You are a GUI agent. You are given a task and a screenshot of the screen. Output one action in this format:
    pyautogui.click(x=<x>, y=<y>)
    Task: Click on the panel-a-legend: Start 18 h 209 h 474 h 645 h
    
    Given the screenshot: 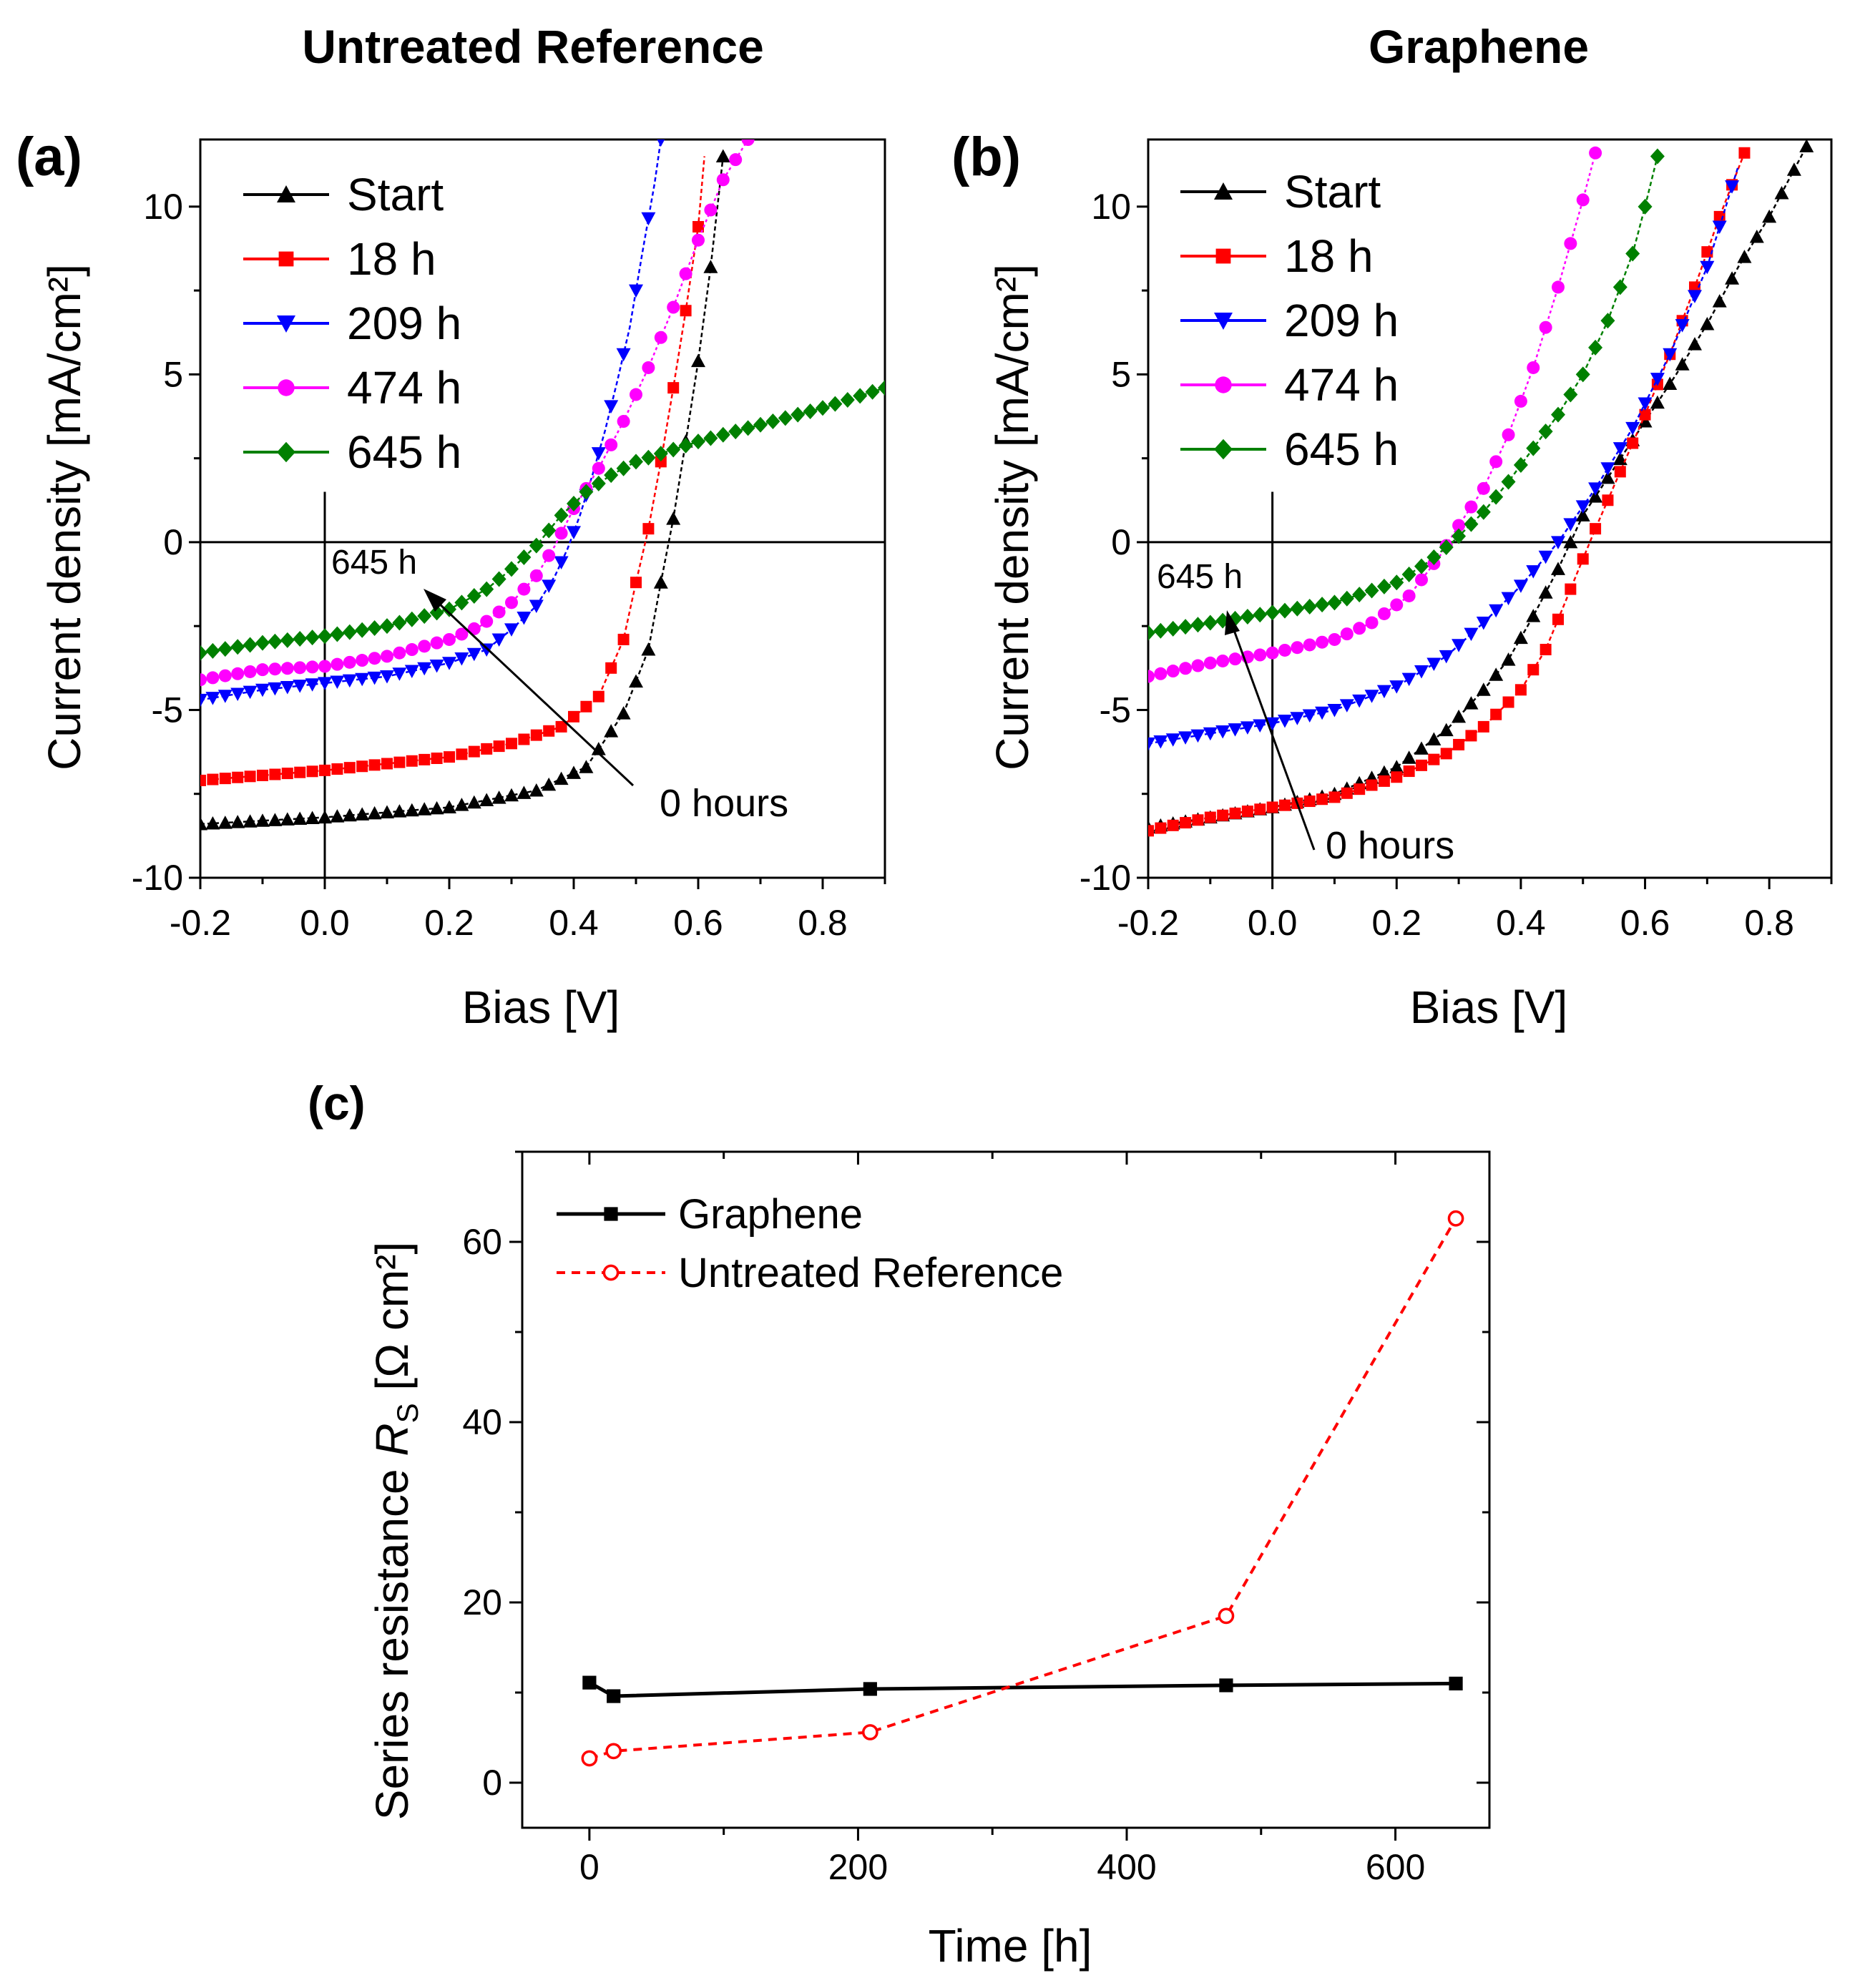 What is the action you would take?
    pyautogui.click(x=352, y=323)
    